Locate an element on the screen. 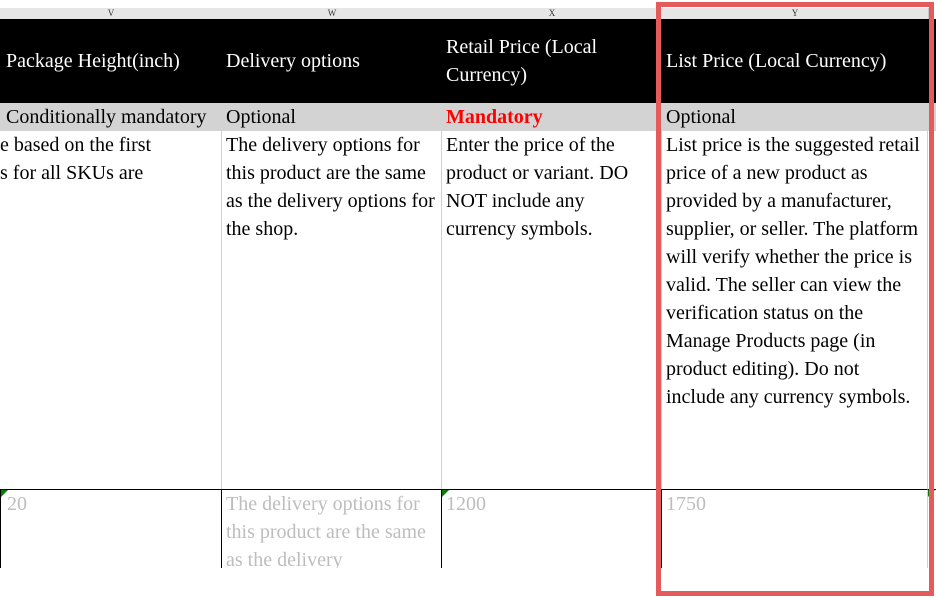 The image size is (936, 598). header-delivery-options: Delivery options is located at coordinates (332, 61).